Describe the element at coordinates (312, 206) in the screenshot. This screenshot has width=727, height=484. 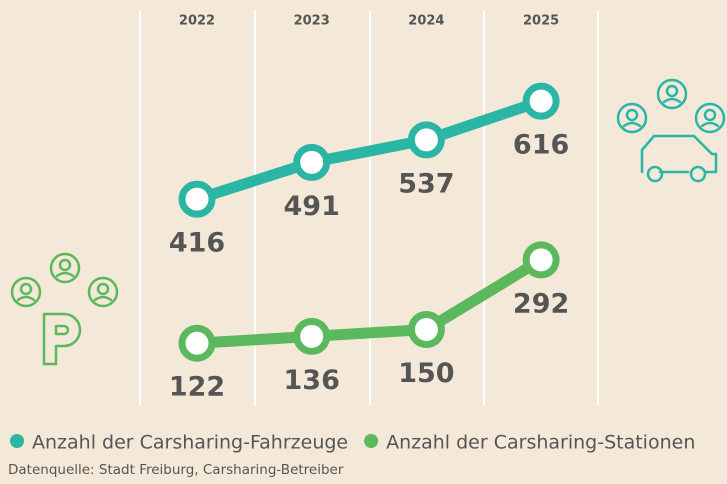
I see `data-label: 491` at that location.